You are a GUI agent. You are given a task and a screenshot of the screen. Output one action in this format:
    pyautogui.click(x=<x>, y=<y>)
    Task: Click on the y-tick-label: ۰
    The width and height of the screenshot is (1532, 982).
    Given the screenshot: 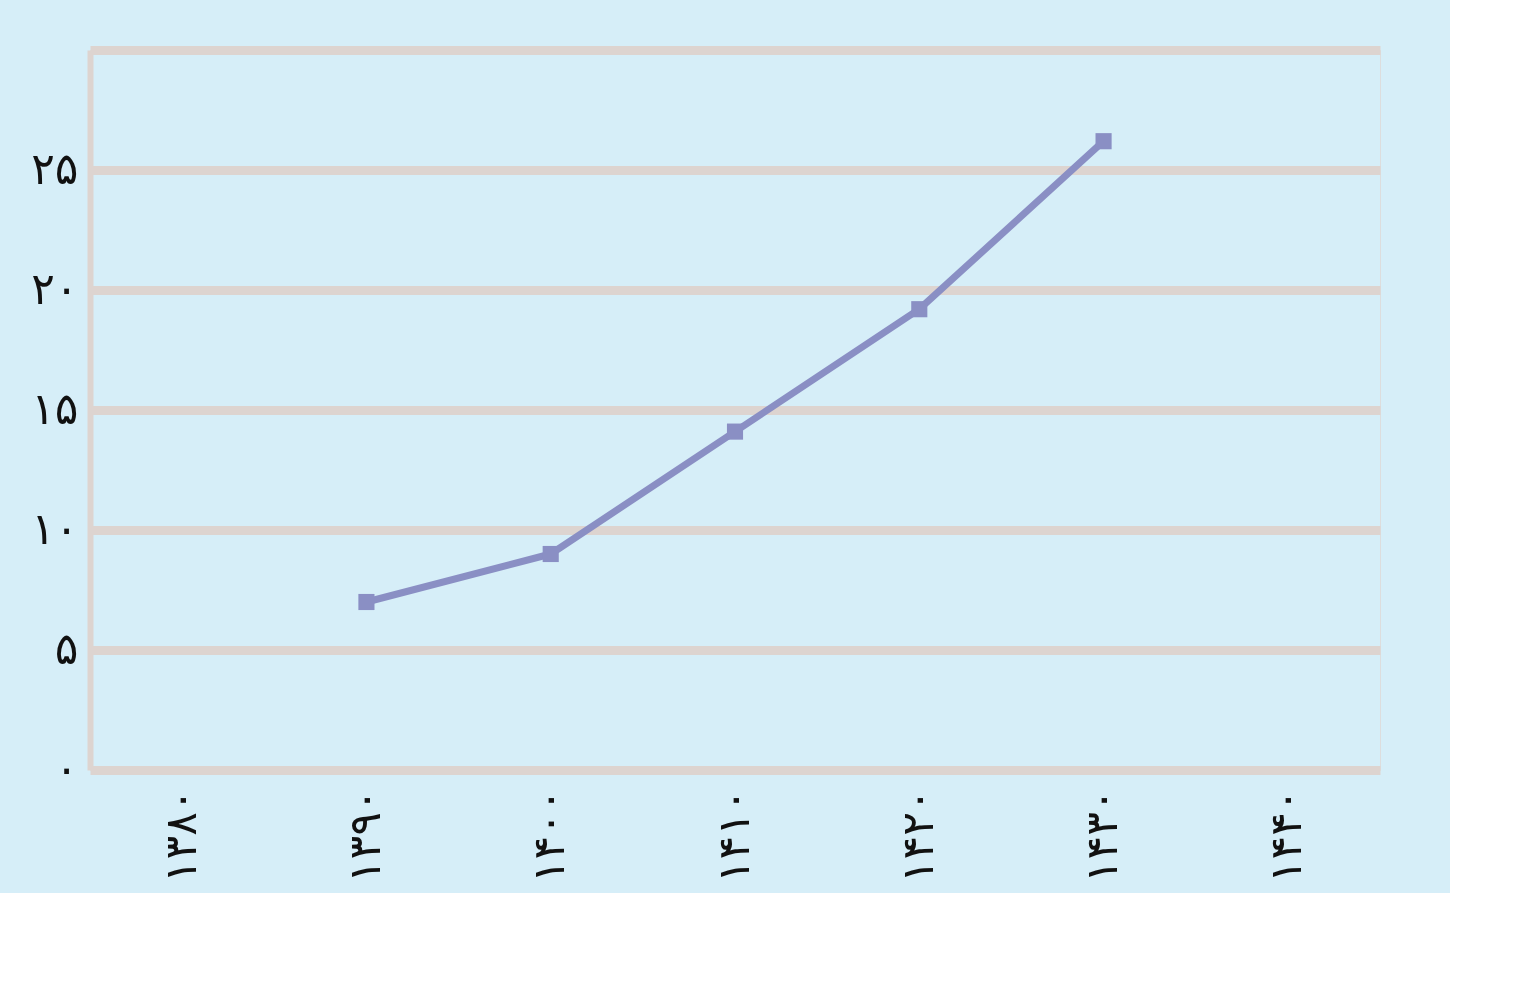 What is the action you would take?
    pyautogui.click(x=66, y=768)
    